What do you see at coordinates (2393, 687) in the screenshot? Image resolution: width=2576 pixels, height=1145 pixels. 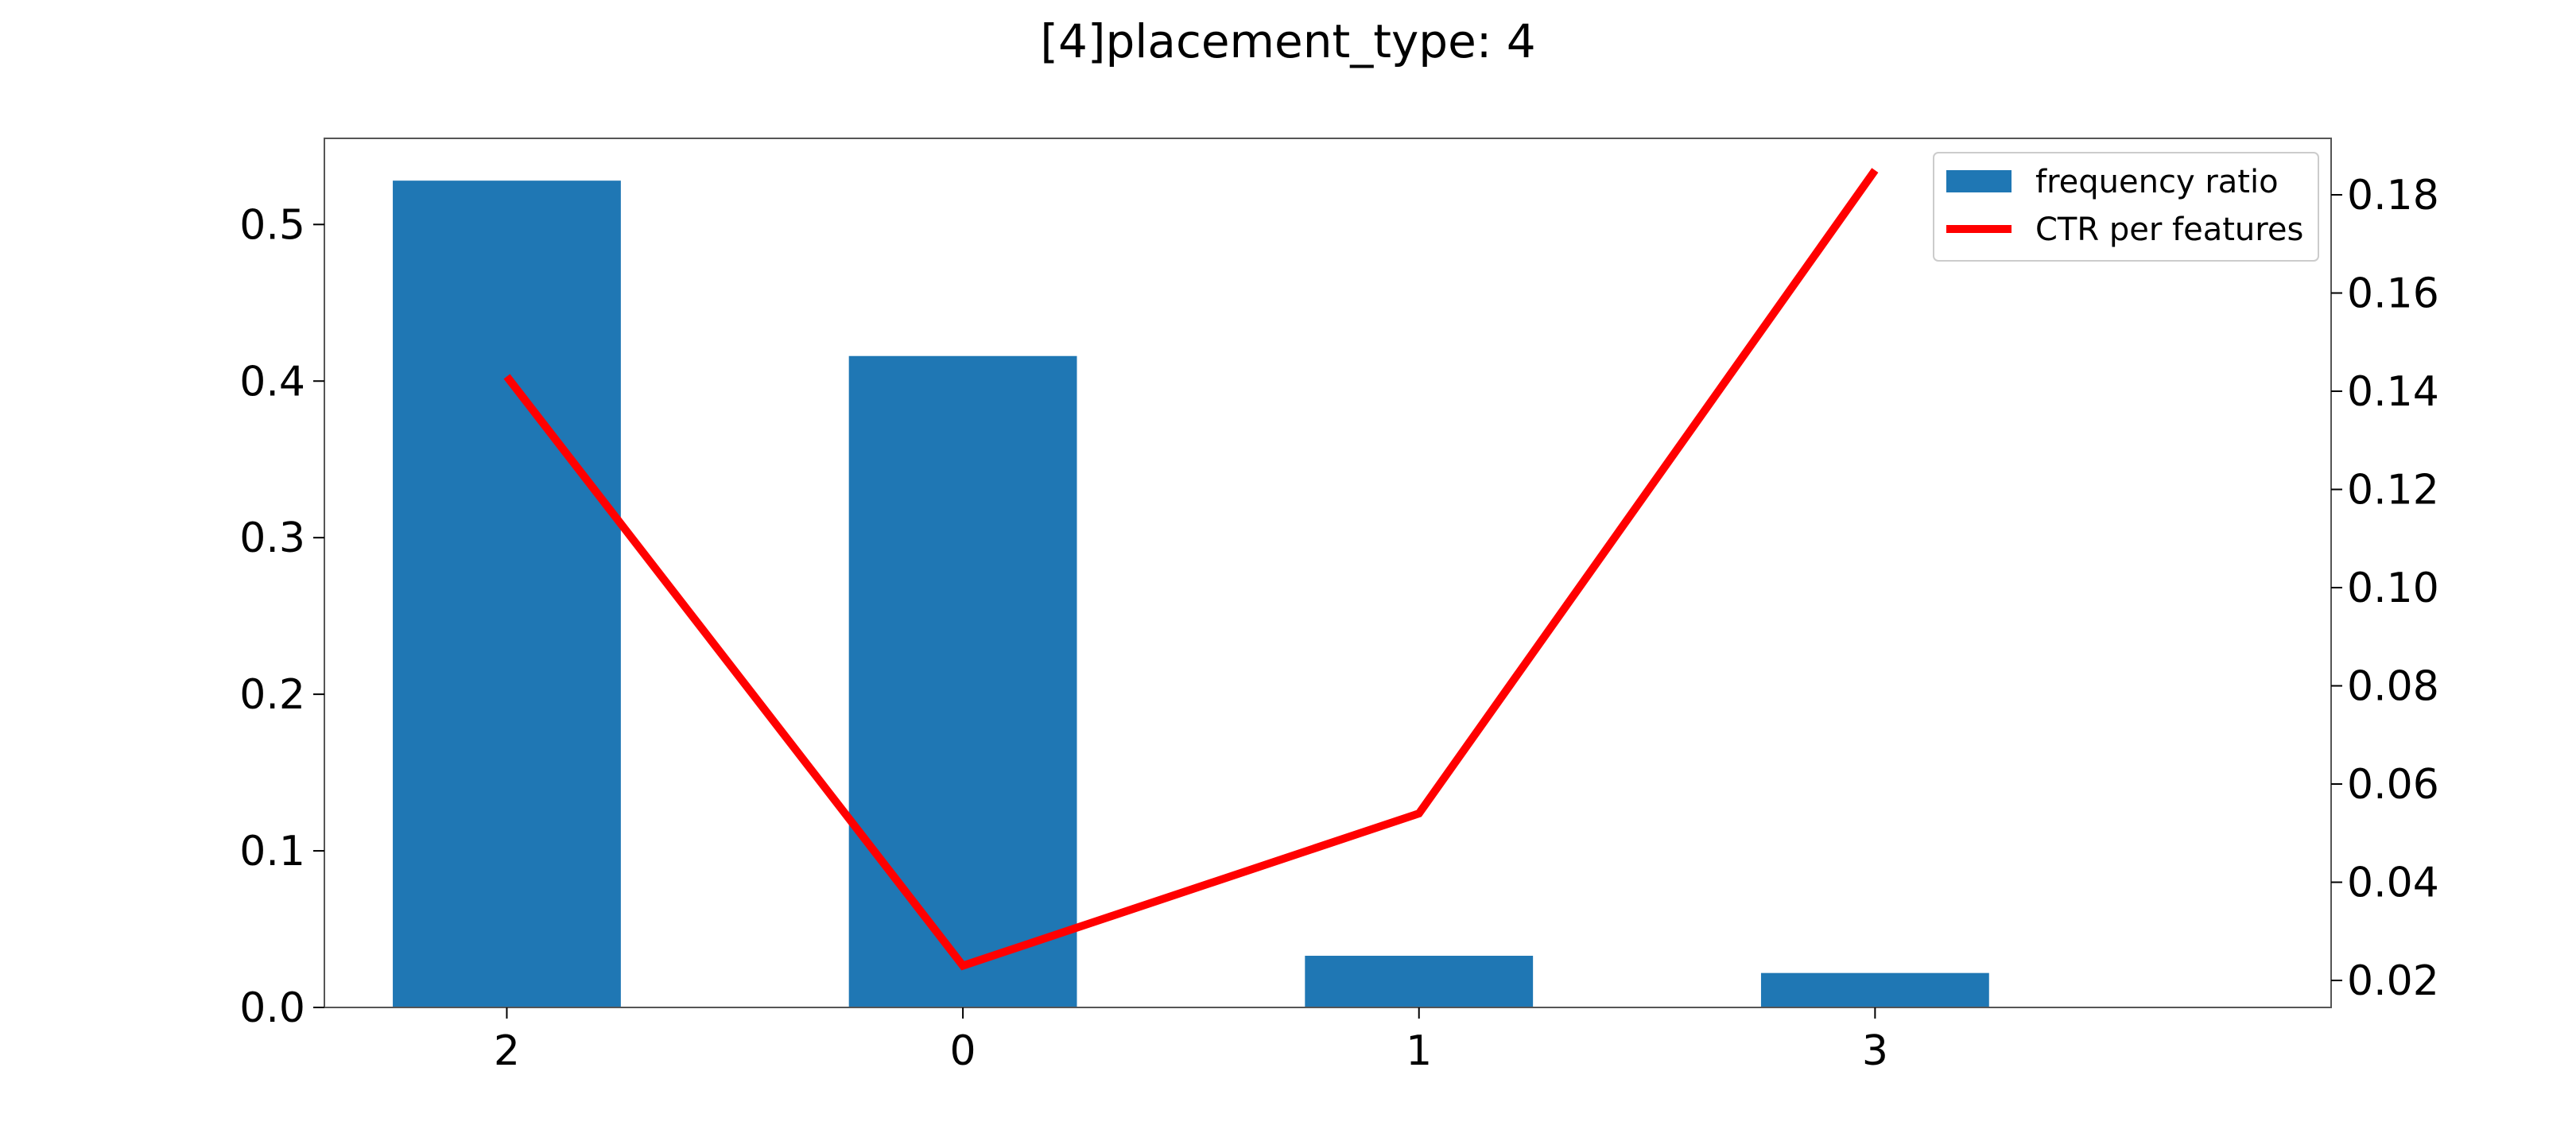 I see `right-tick-label: 0.08` at bounding box center [2393, 687].